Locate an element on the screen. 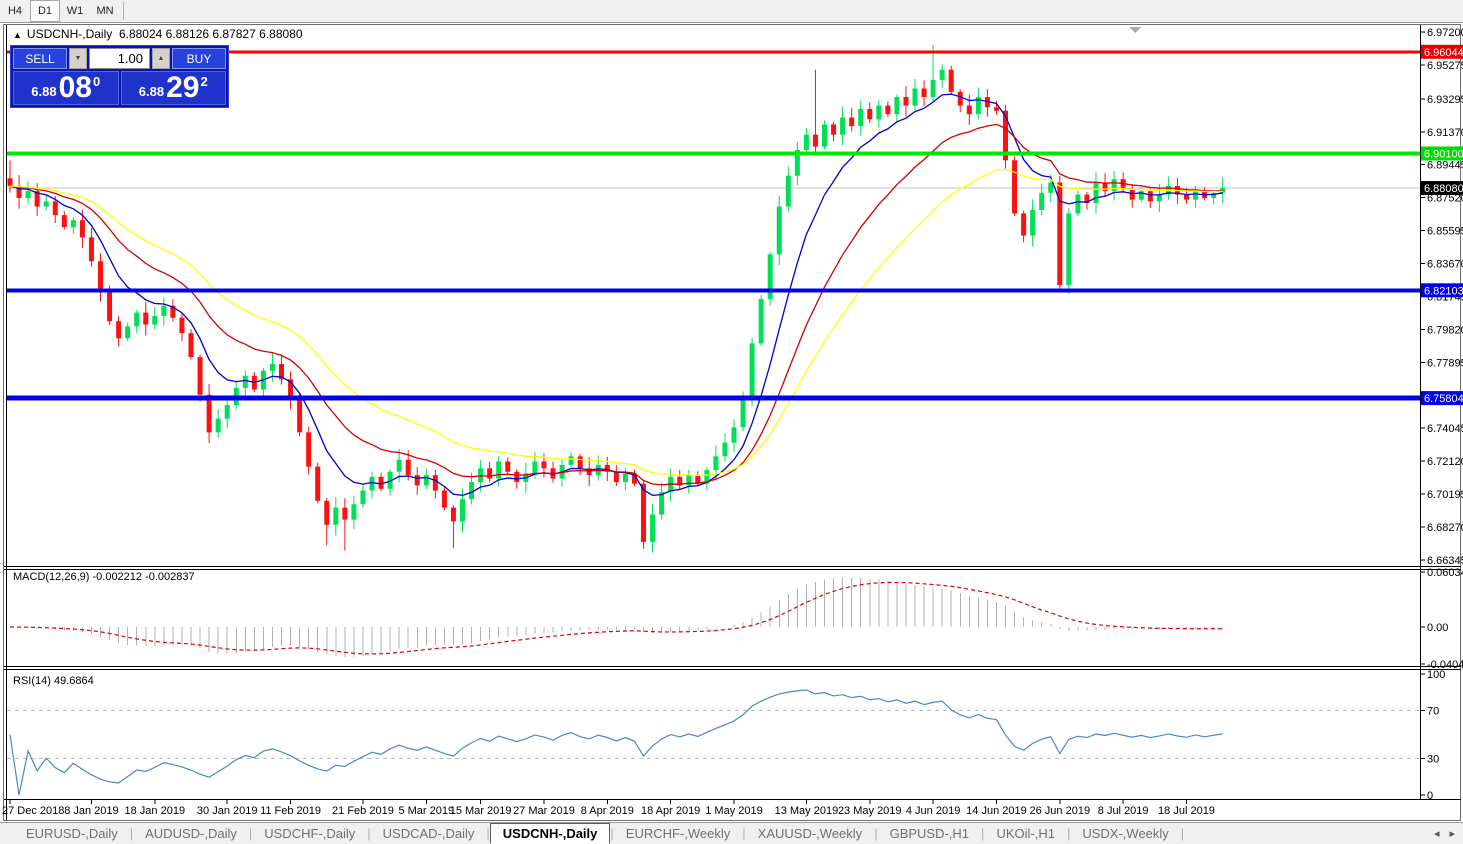 This screenshot has width=1463, height=844. volume-input is located at coordinates (119, 58).